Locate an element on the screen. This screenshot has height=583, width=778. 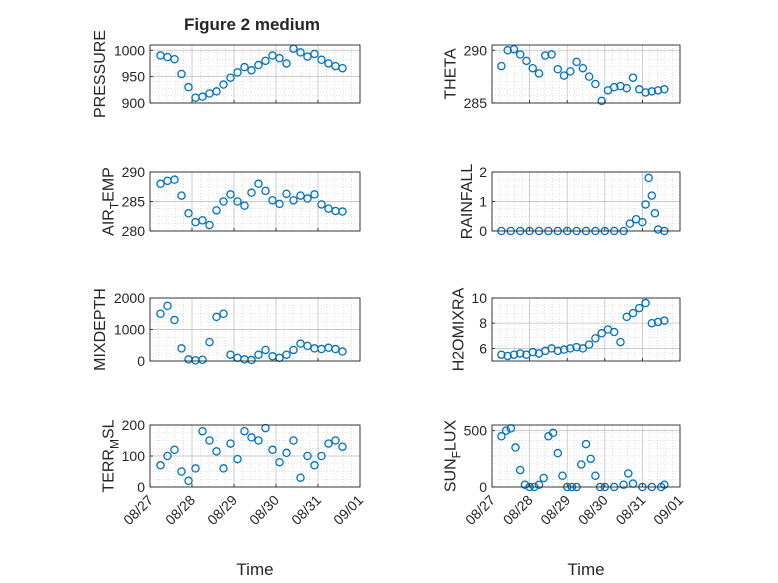
y-axis-label: THETA is located at coordinates (450, 74).